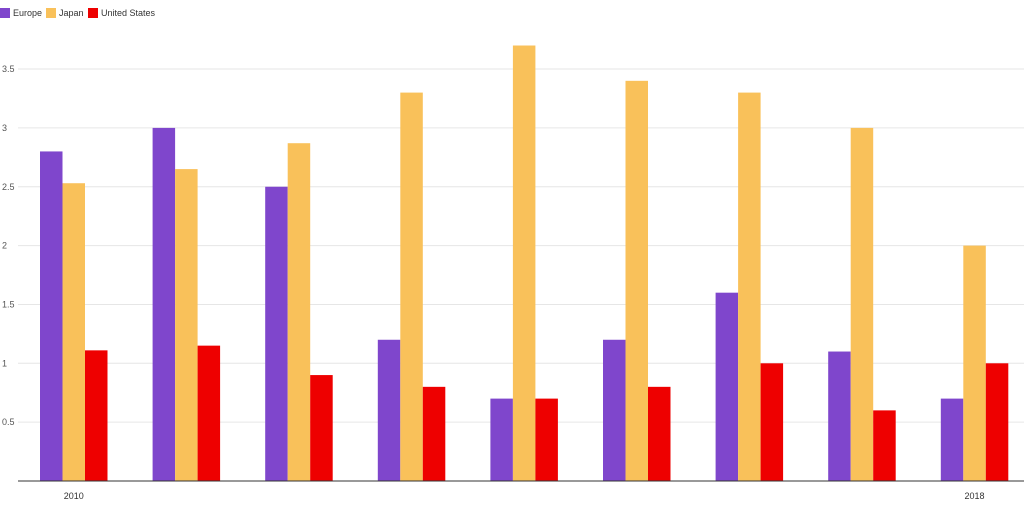  I want to click on x-axis-ticks: 2010 2018, so click(524, 496).